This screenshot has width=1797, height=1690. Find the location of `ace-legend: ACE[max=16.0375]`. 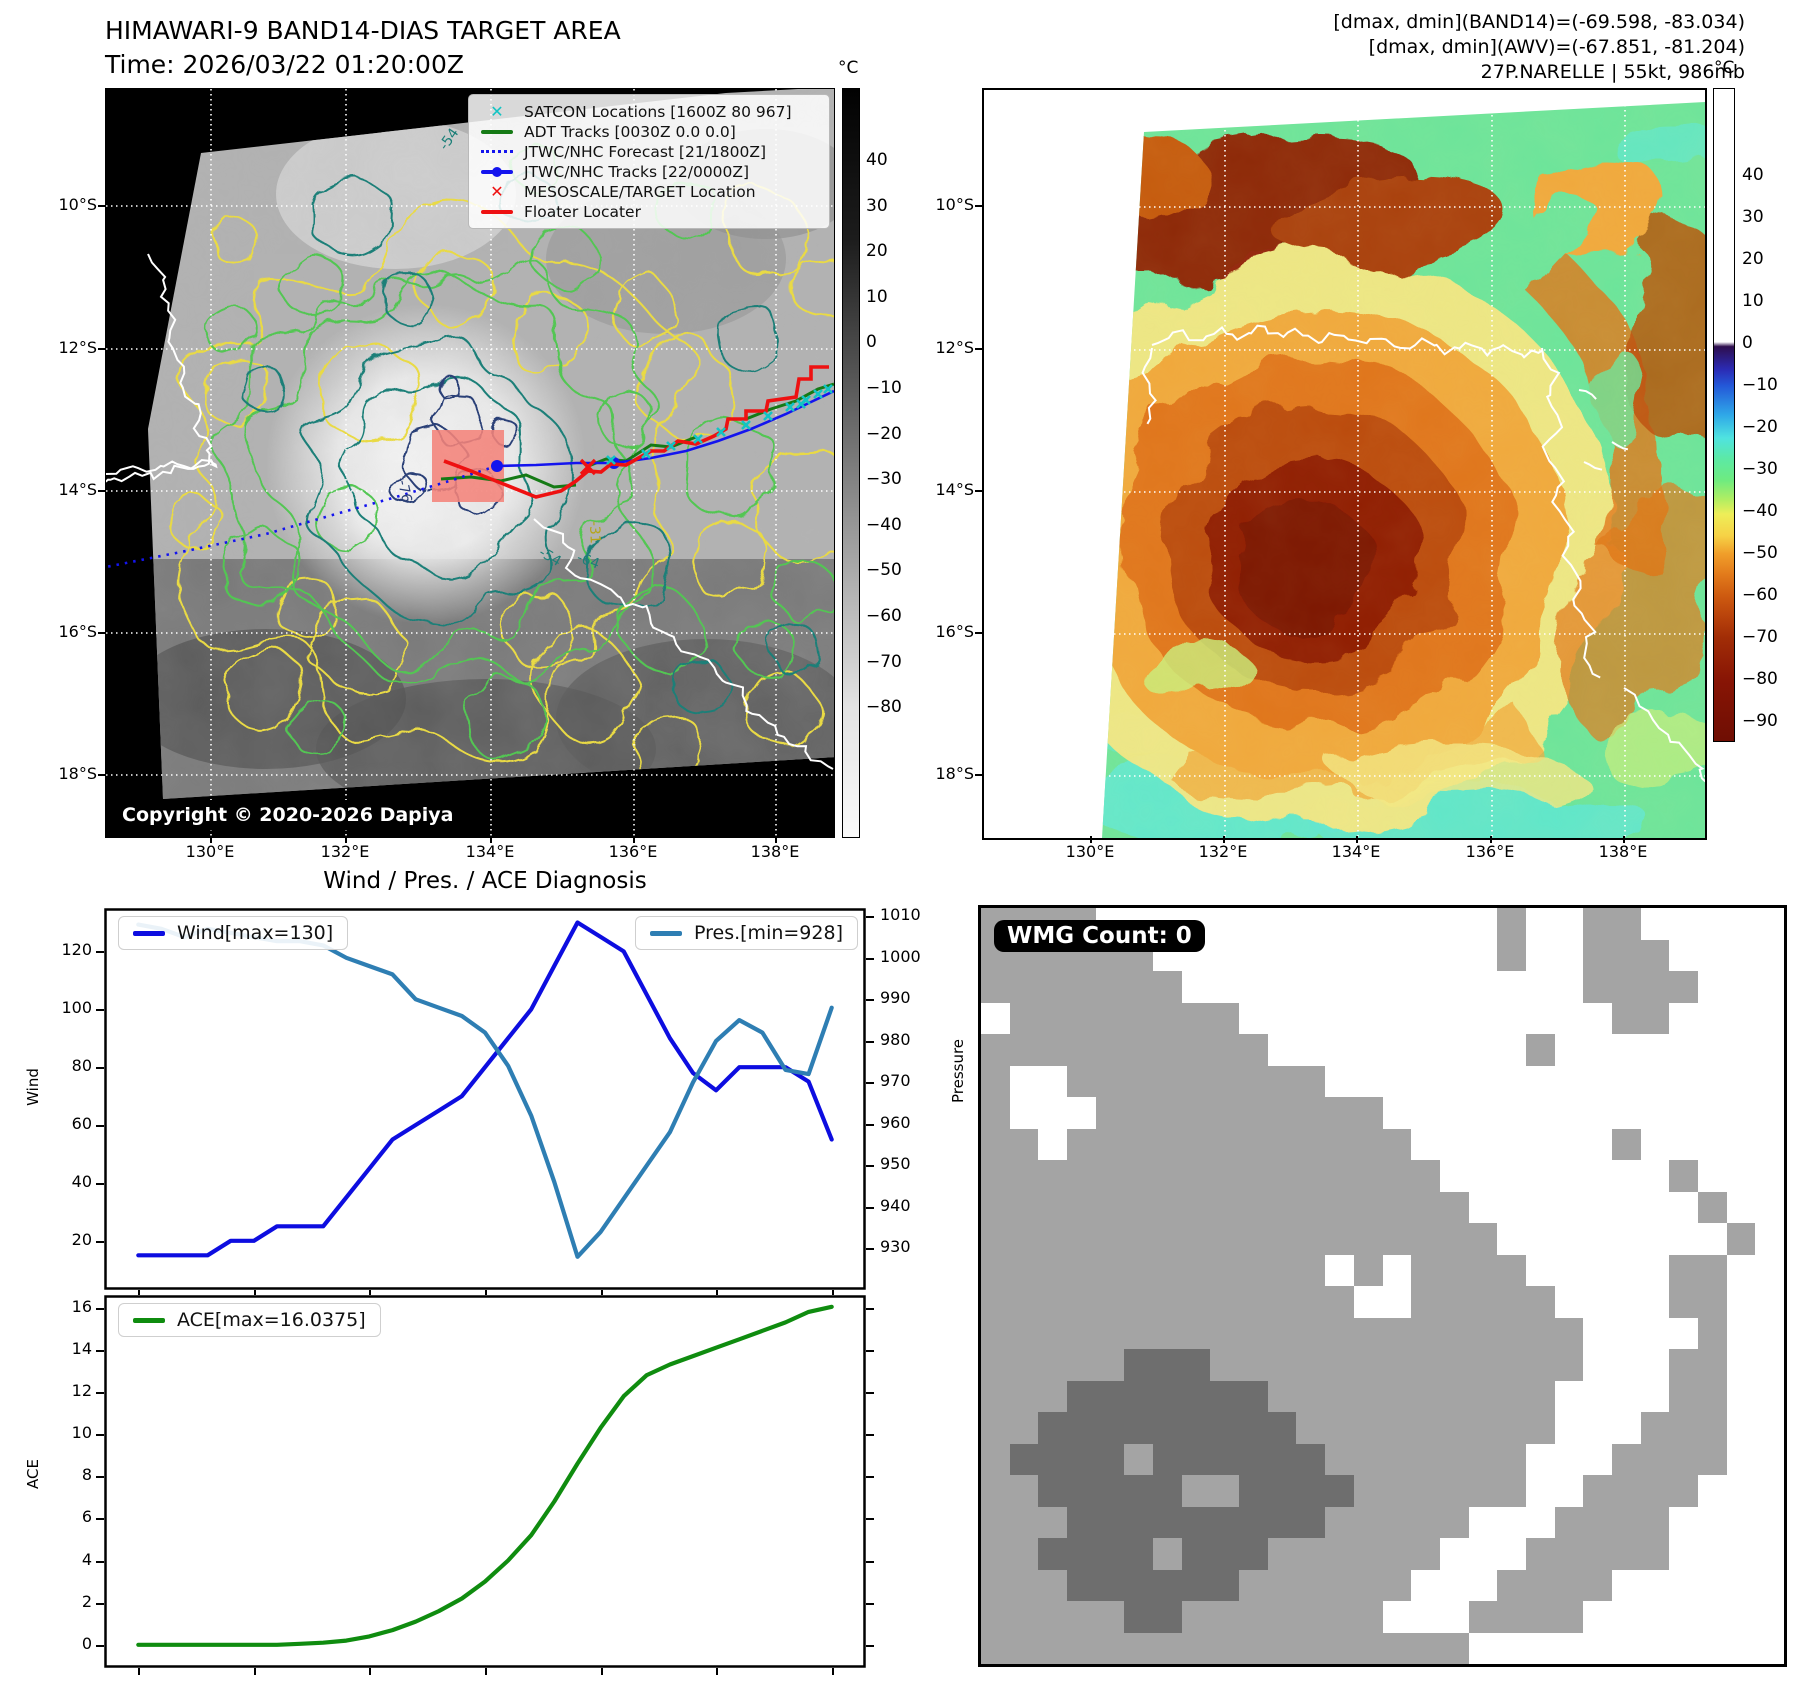

ace-legend: ACE[max=16.0375] is located at coordinates (249, 1320).